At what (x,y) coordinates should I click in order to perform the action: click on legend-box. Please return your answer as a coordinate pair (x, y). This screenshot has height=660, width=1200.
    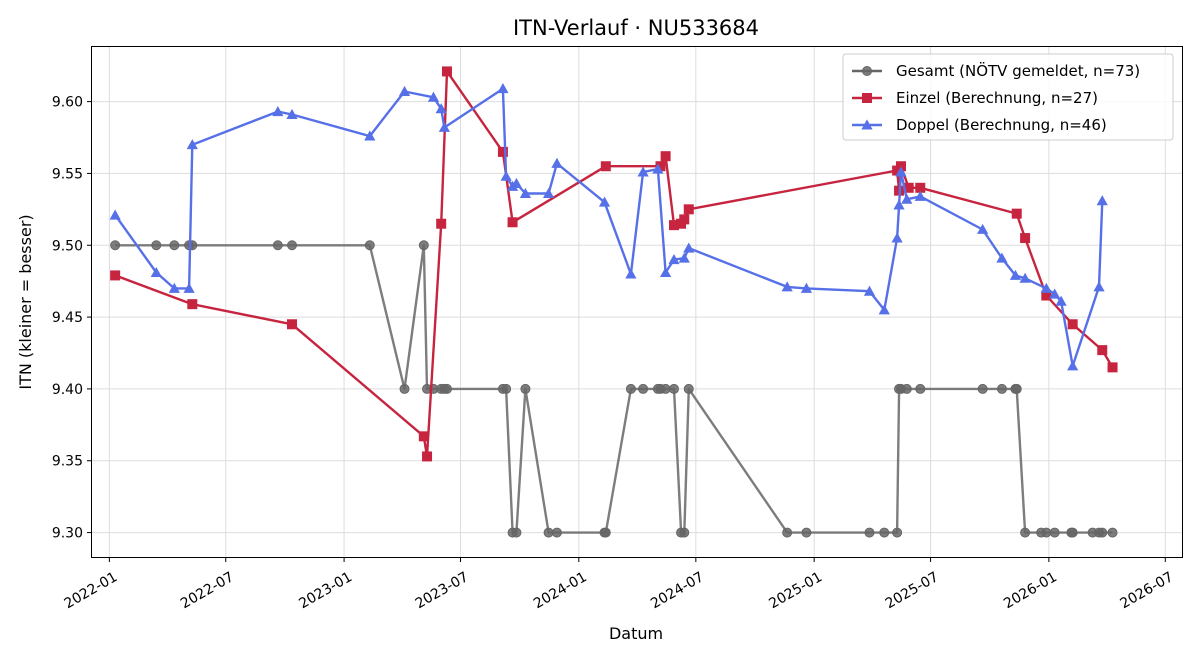
    Looking at the image, I should click on (1008, 97).